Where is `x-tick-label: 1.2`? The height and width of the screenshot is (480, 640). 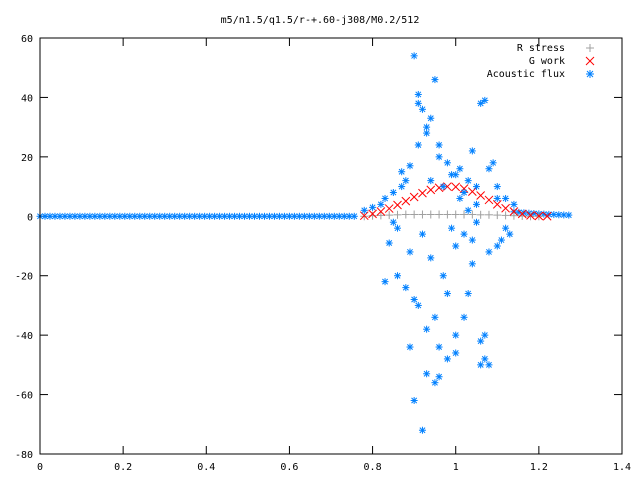
x-tick-label: 1.2 is located at coordinates (539, 467).